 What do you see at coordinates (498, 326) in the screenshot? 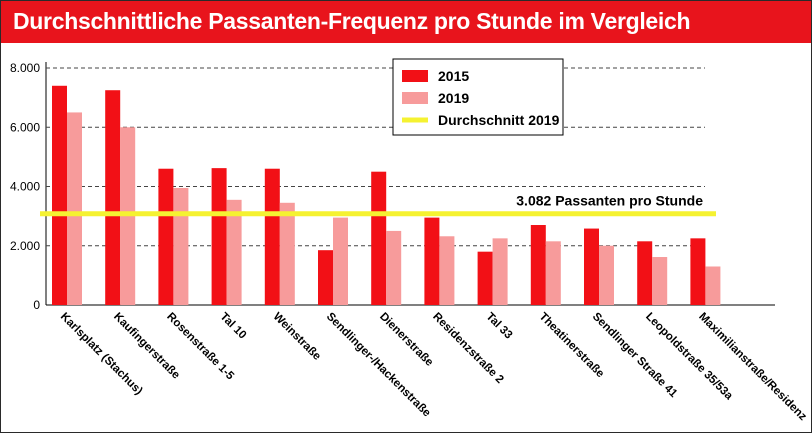
I see `category-label: Tal 33` at bounding box center [498, 326].